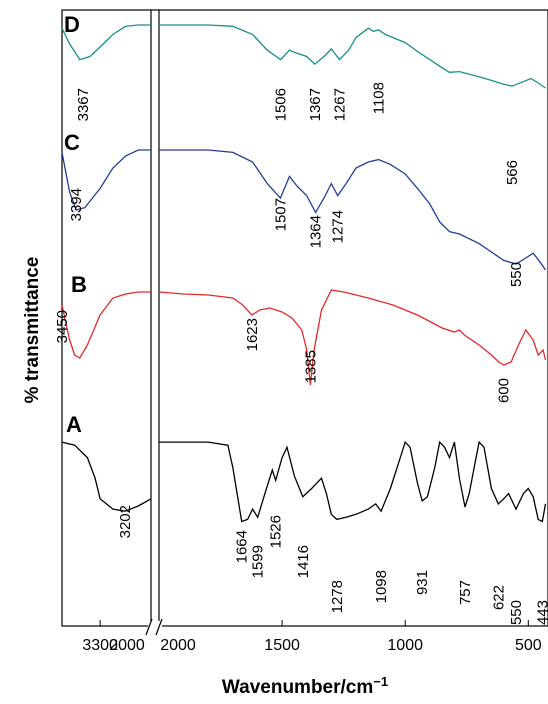 This screenshot has height=704, width=548. What do you see at coordinates (83, 104) in the screenshot?
I see `peak-label-d-3367: 3367` at bounding box center [83, 104].